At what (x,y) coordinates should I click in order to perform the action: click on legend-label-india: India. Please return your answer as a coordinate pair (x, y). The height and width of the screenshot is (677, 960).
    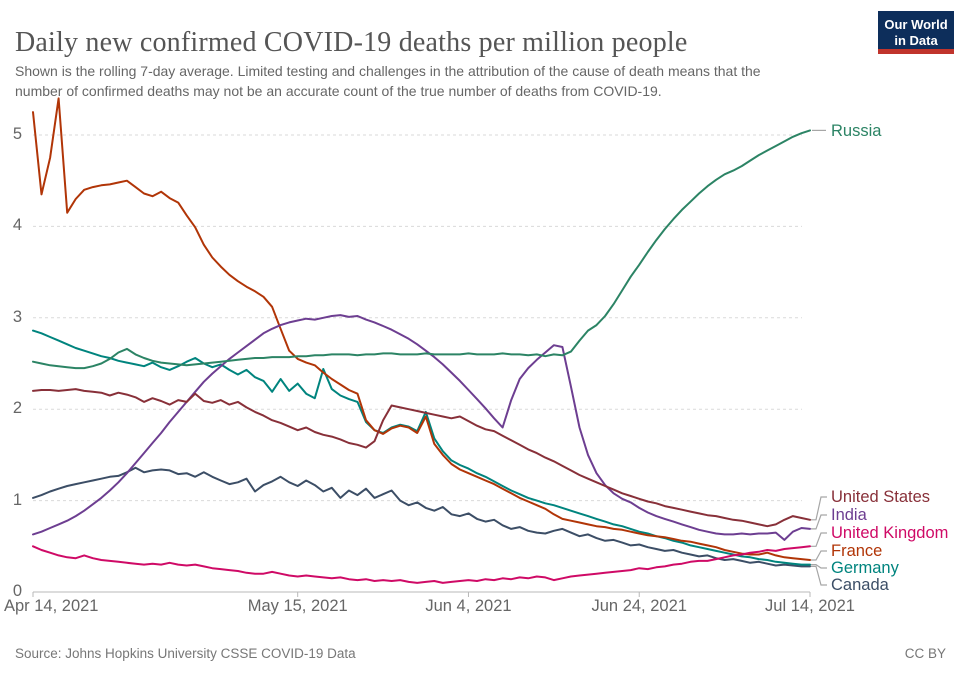
    Looking at the image, I should click on (849, 515).